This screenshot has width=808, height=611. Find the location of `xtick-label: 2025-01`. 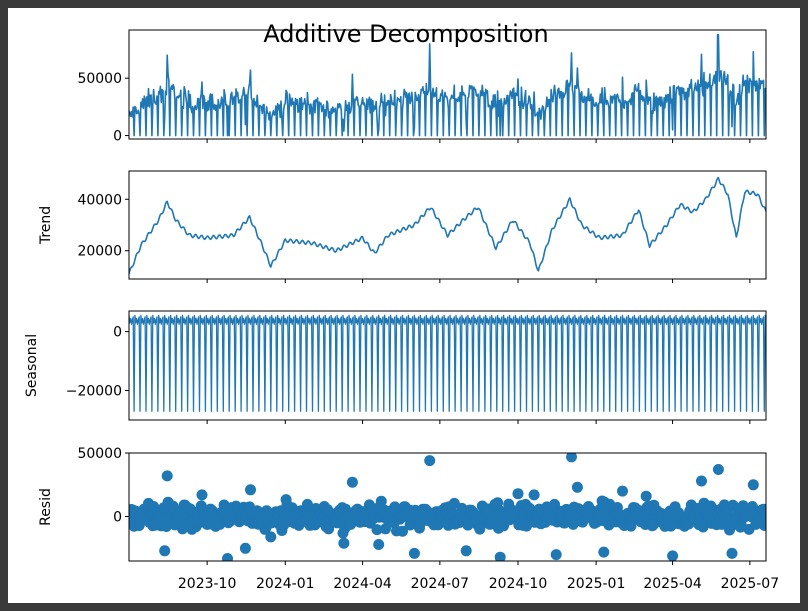

xtick-label: 2025-01 is located at coordinates (596, 584).